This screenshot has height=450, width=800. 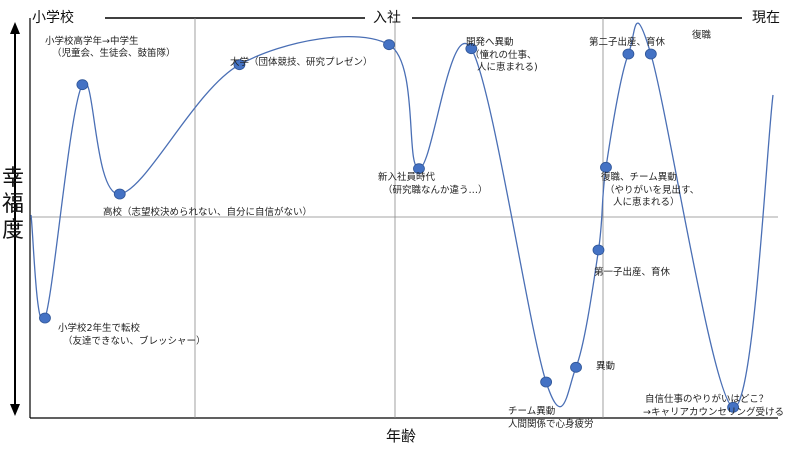 I want to click on annotation-line: 第一子出産、育休, so click(x=632, y=272).